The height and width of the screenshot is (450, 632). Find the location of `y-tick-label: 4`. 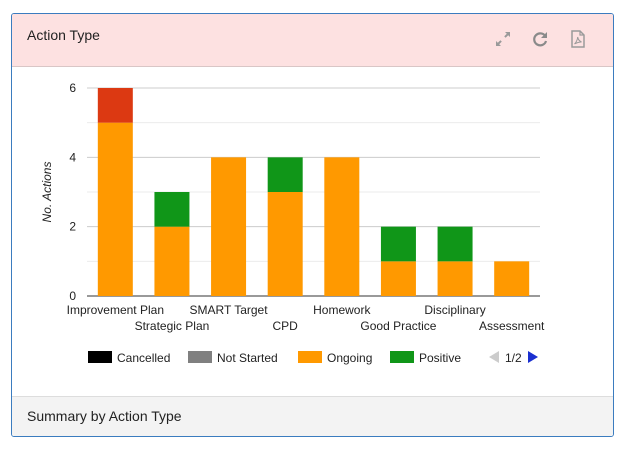

y-tick-label: 4 is located at coordinates (72, 157).